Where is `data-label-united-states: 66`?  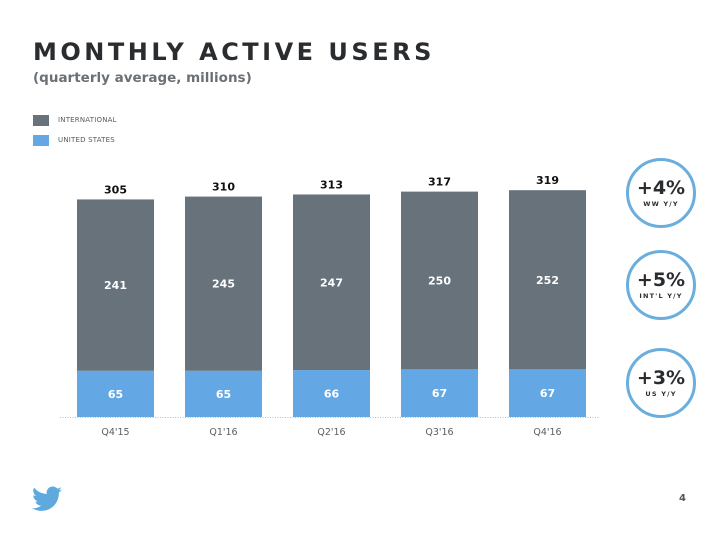
data-label-united-states: 66 is located at coordinates (332, 394).